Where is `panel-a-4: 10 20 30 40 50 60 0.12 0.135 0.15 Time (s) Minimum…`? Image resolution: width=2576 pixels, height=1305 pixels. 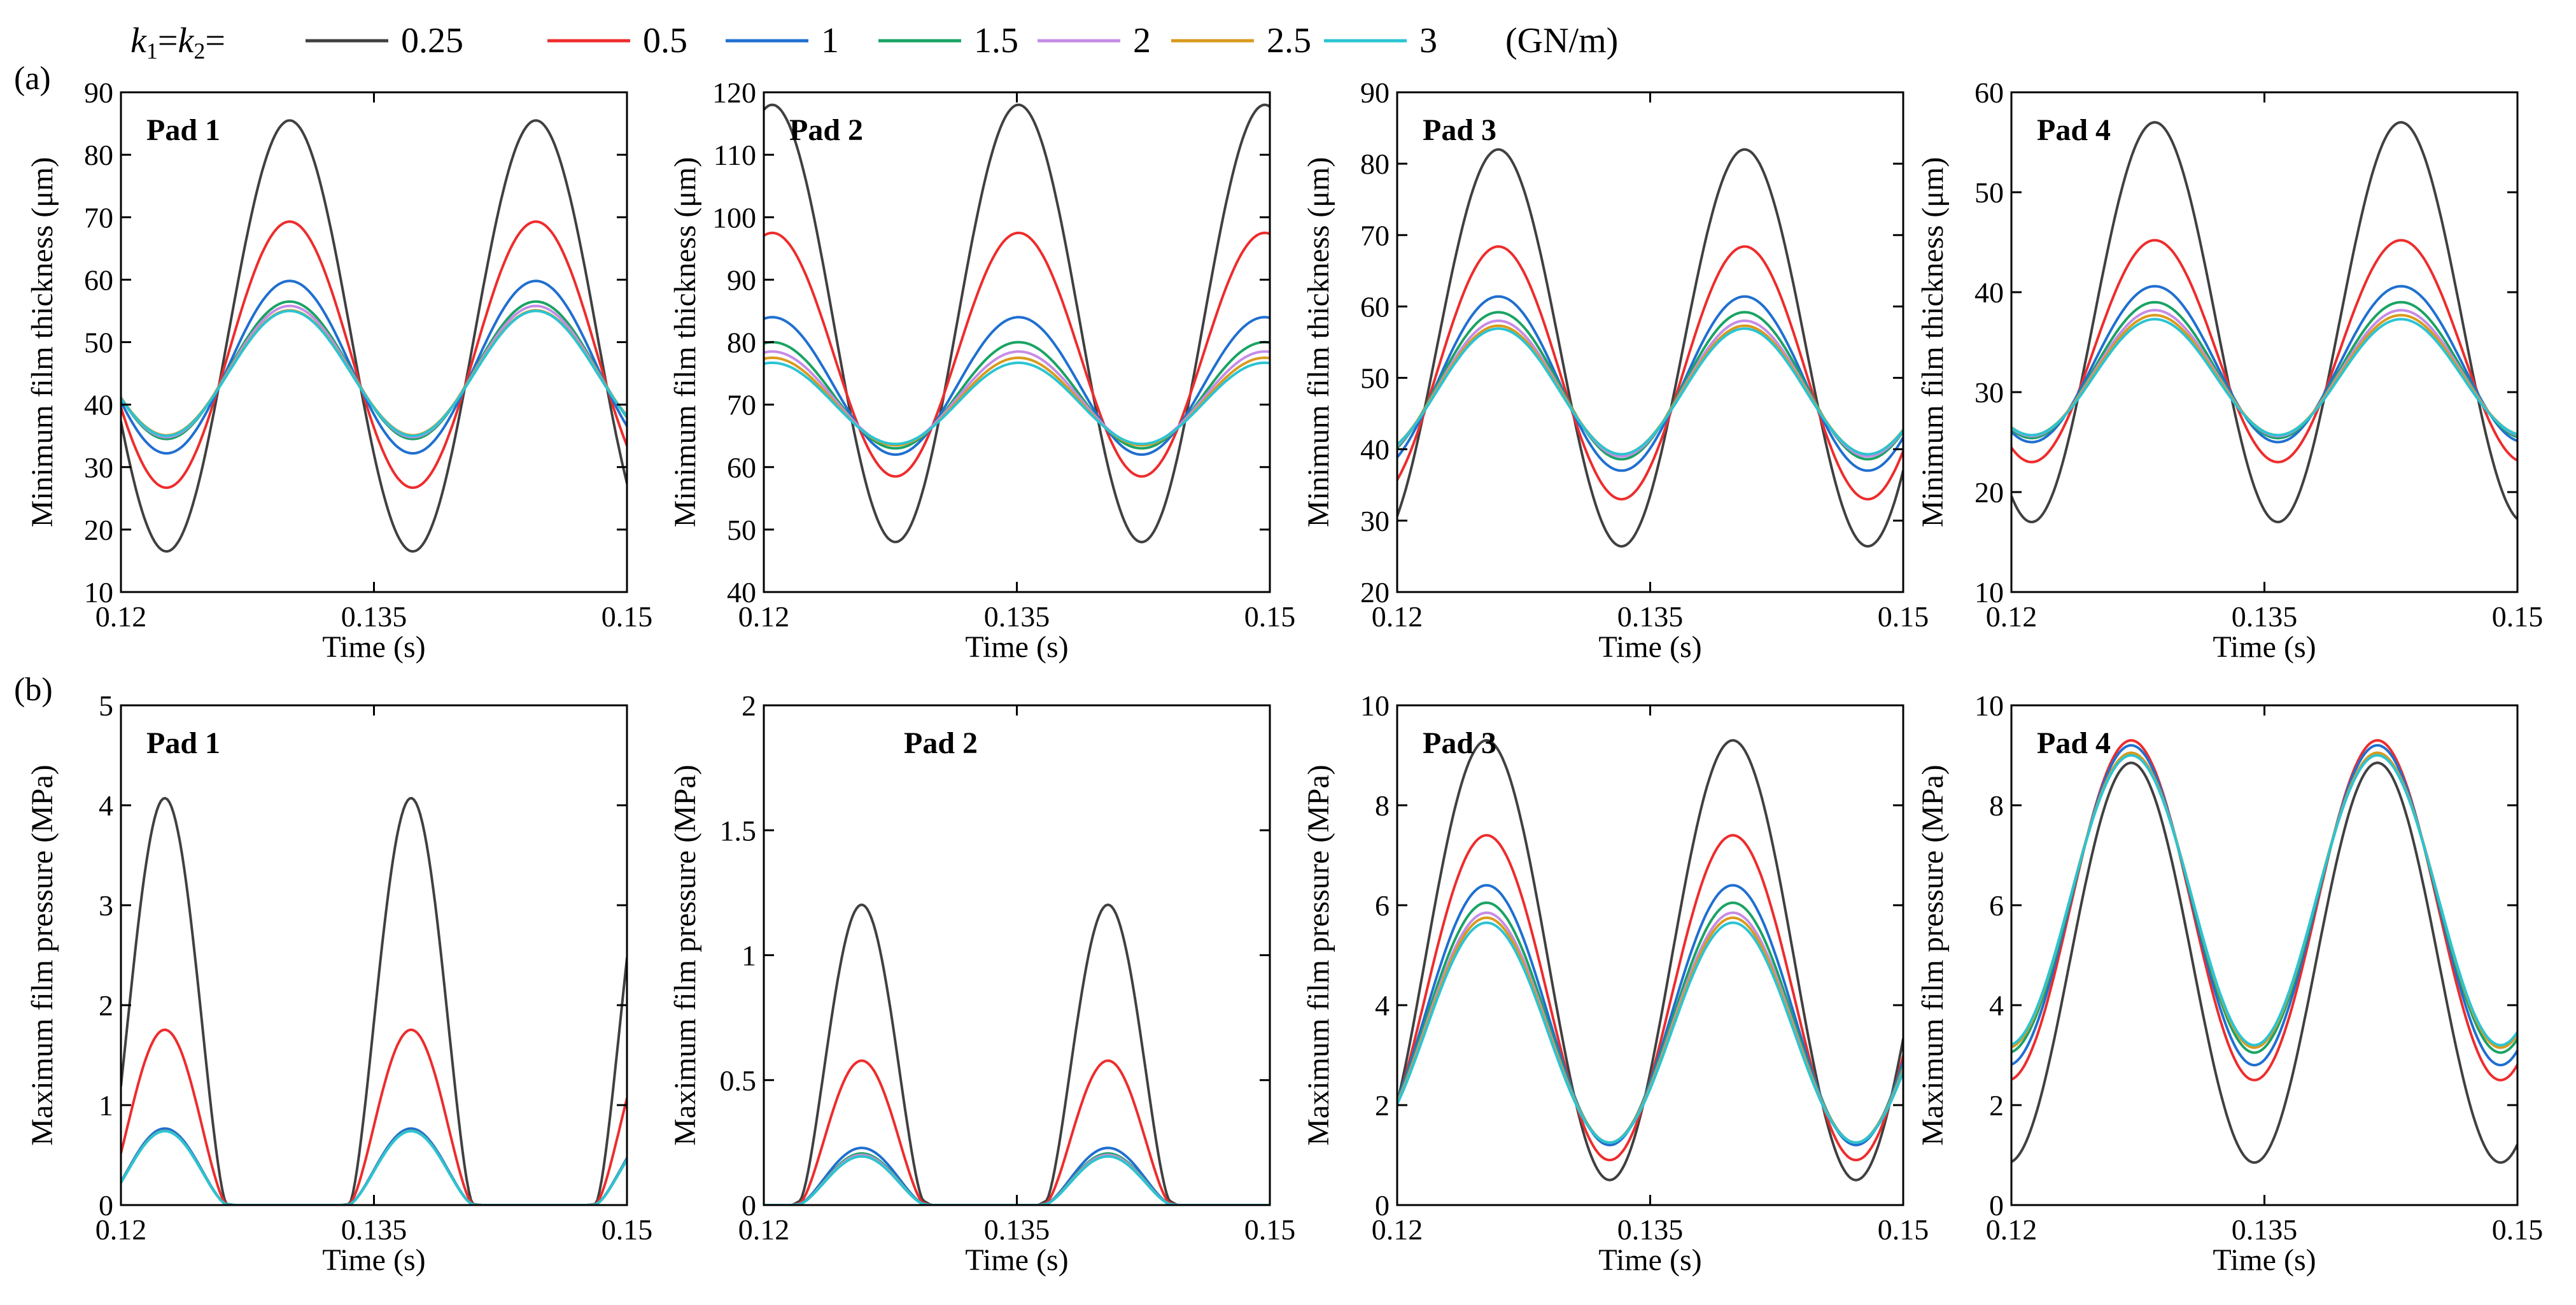 panel-a-4: 10 20 30 40 50 60 0.12 0.135 0.15 Time (s) Minimum… is located at coordinates (2230, 370).